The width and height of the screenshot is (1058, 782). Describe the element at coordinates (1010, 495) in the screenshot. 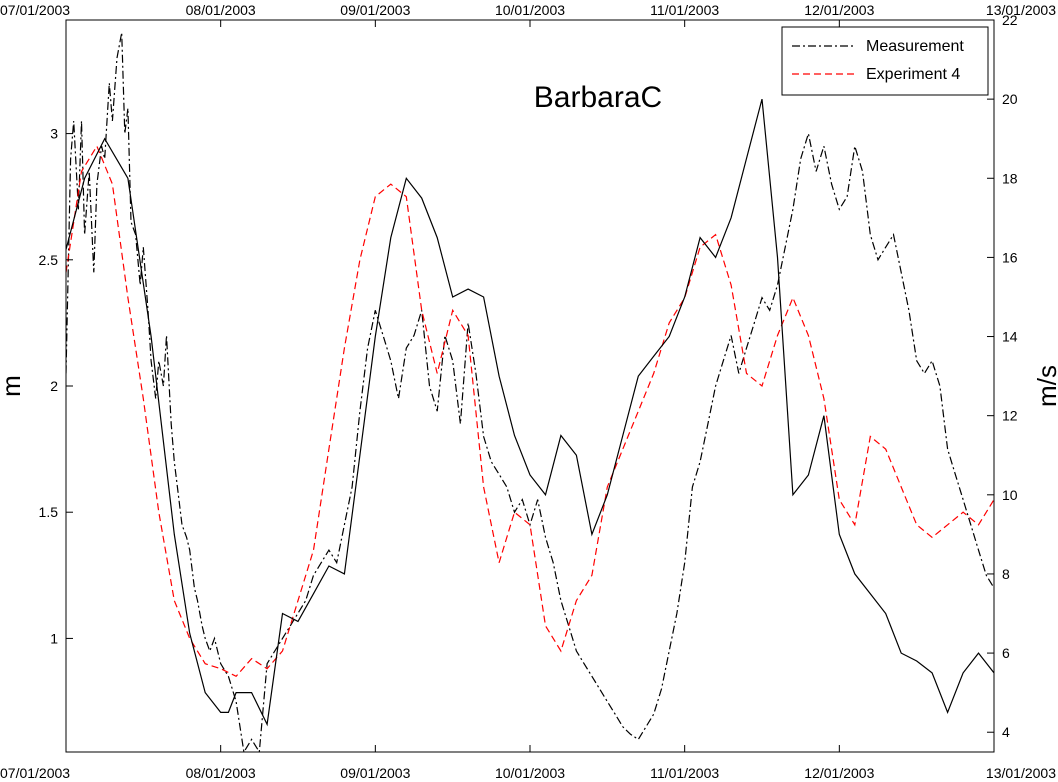

I see `y-right-tick-label: 10` at that location.